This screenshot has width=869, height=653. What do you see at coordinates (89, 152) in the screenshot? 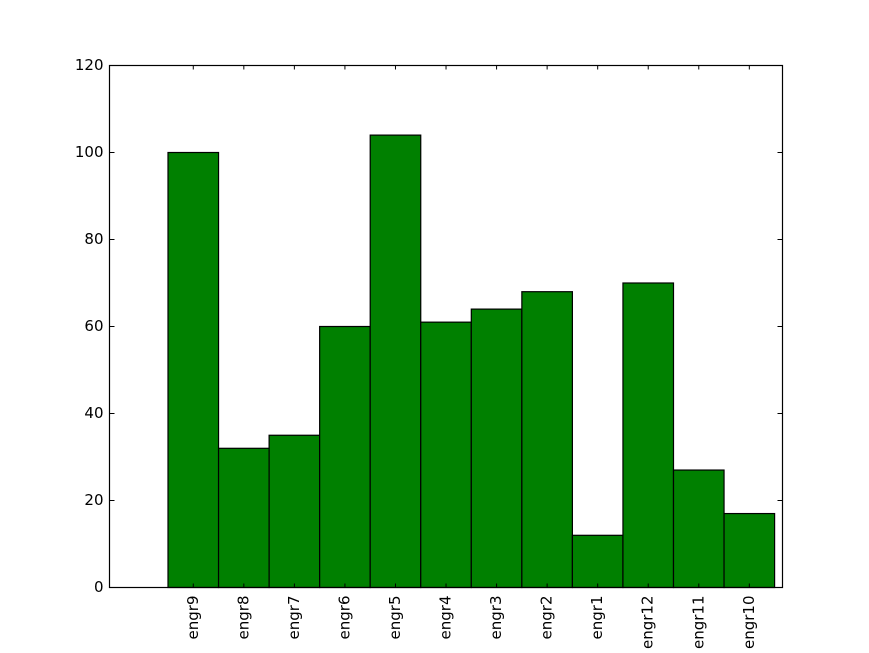
I see `y-tick-label: 100` at bounding box center [89, 152].